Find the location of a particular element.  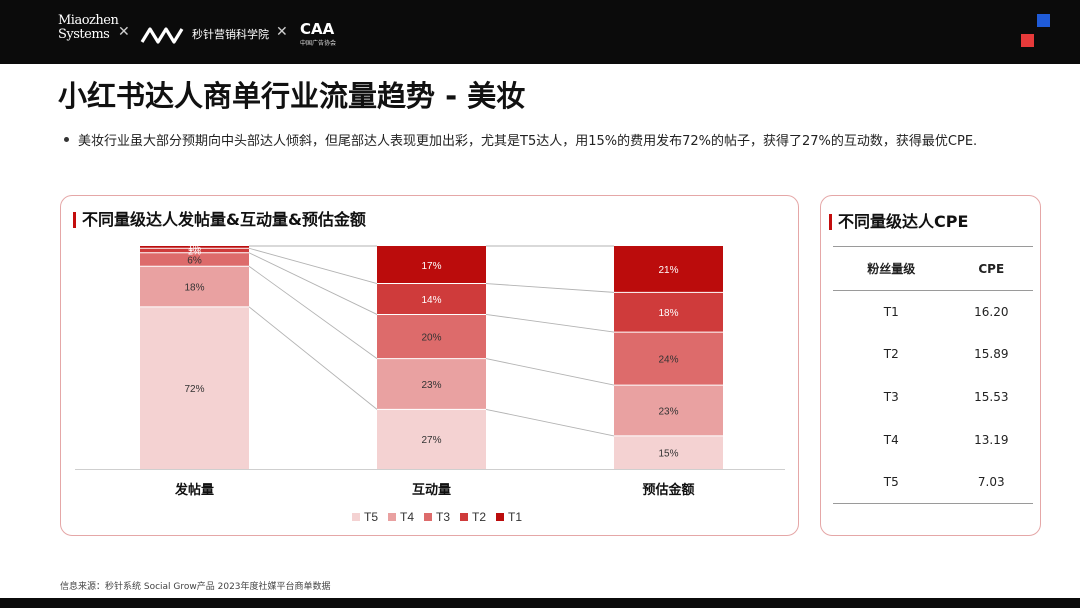

caa-subtitle: 中国广告协会 is located at coordinates (318, 43).